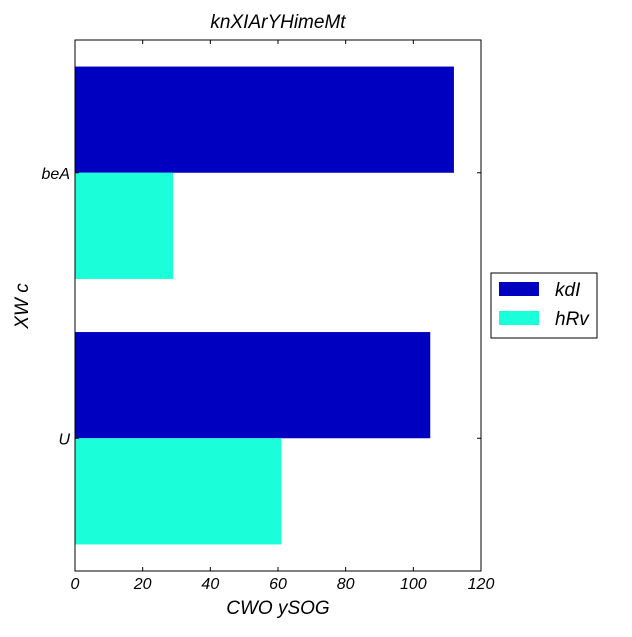 This screenshot has height=637, width=632. I want to click on bar-kdI-beA, so click(264, 119).